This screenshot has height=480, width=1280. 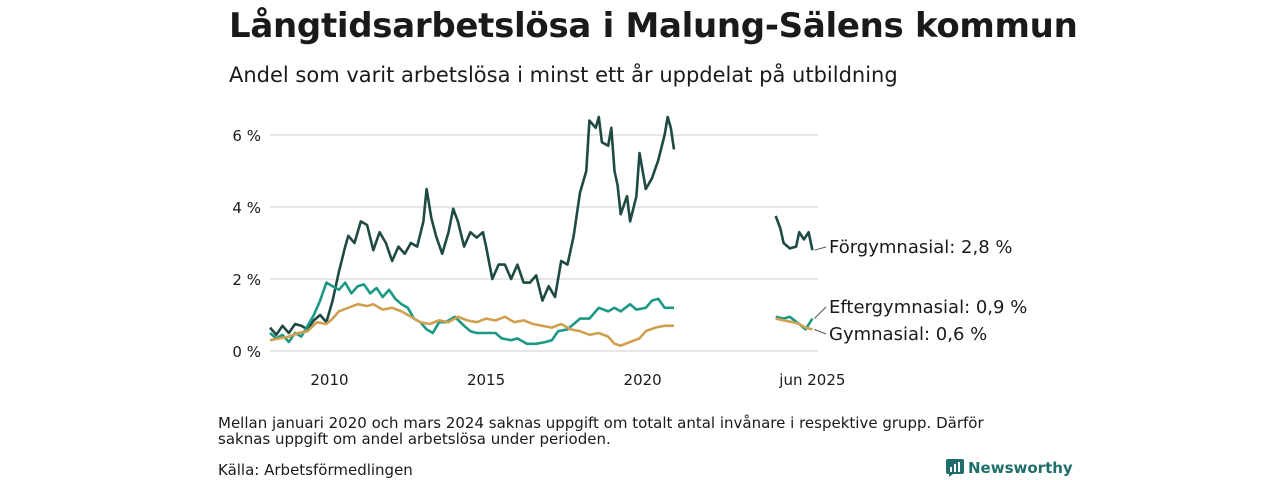 What do you see at coordinates (921, 247) in the screenshot?
I see `end-label-förgymnasial: Förgymnasial: 2,8 %` at bounding box center [921, 247].